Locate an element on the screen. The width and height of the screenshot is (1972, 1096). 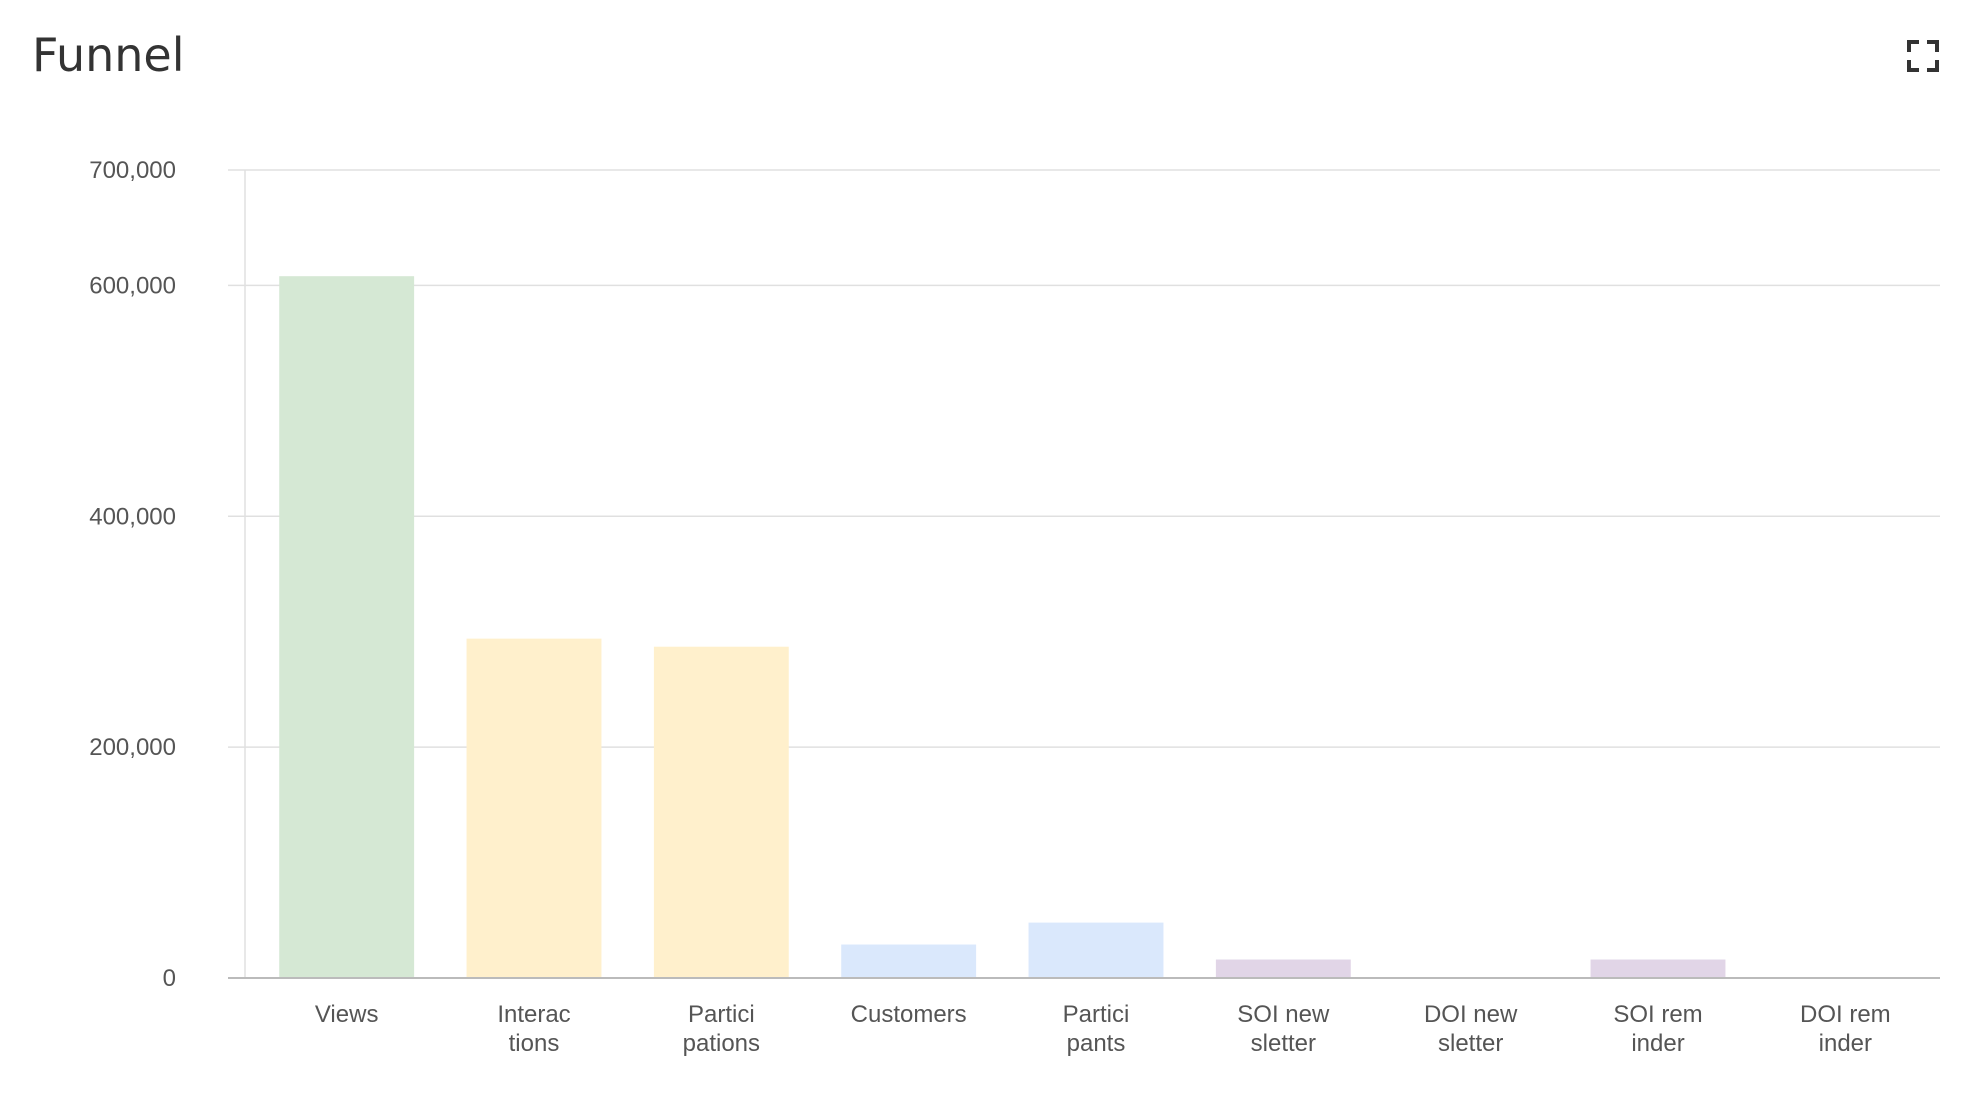
x-tick-label: pations is located at coordinates (721, 1043).